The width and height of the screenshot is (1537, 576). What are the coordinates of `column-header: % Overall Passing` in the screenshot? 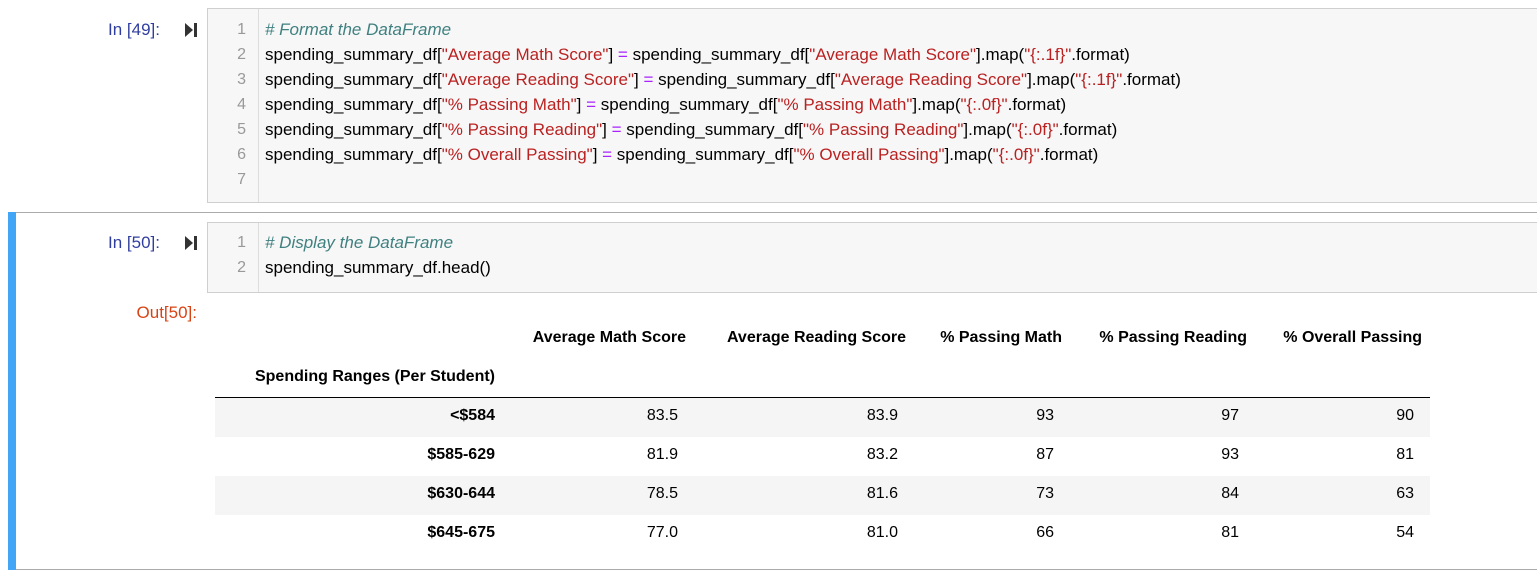 It's located at (1352, 337).